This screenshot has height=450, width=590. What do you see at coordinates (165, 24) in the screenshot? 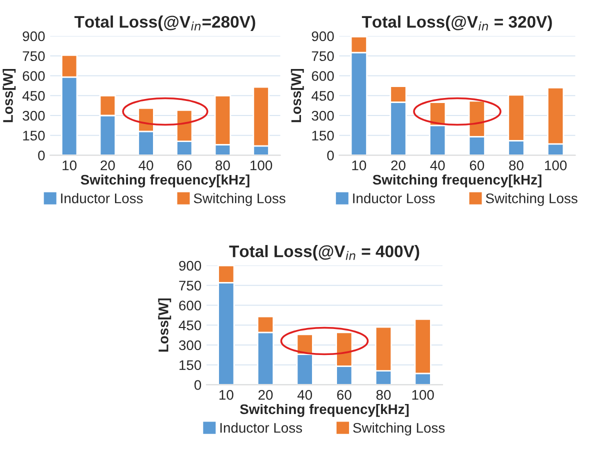
I see `chart-title: Total Loss(@V$_{in}$=280V)` at bounding box center [165, 24].